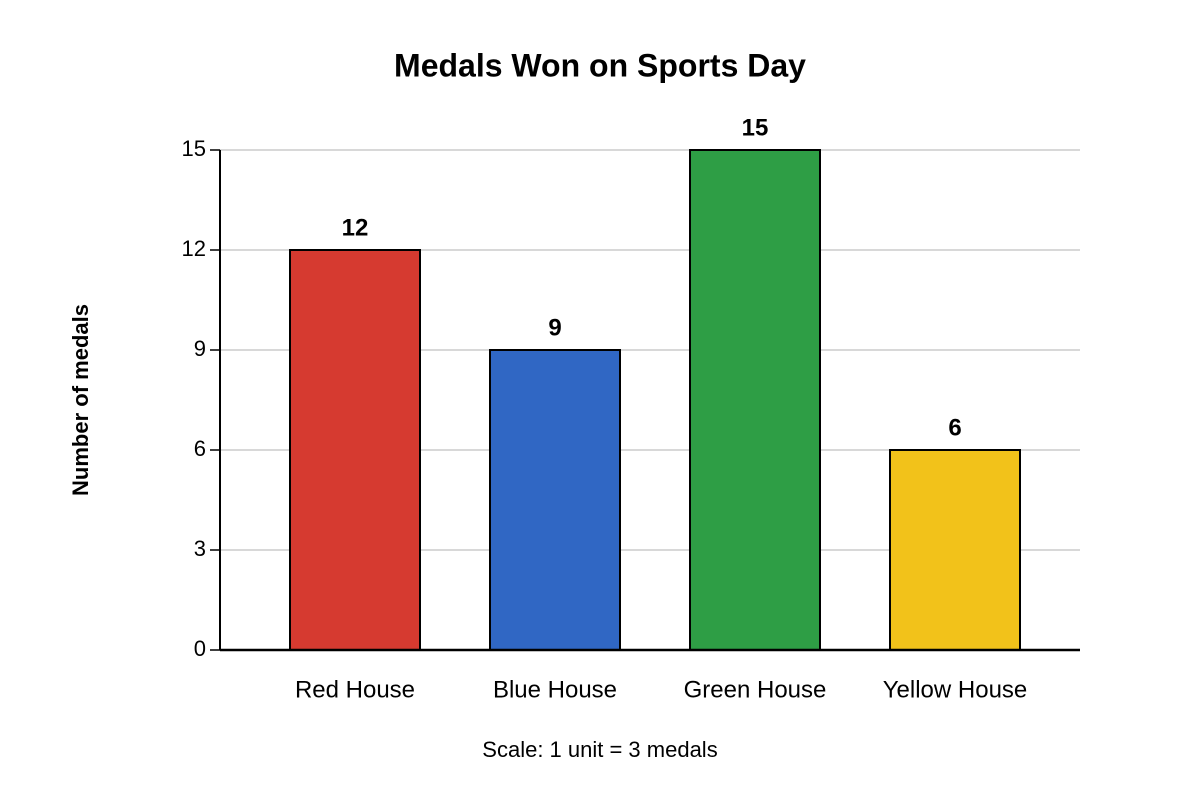  What do you see at coordinates (755, 689) in the screenshot?
I see `x-tick-label: Green House` at bounding box center [755, 689].